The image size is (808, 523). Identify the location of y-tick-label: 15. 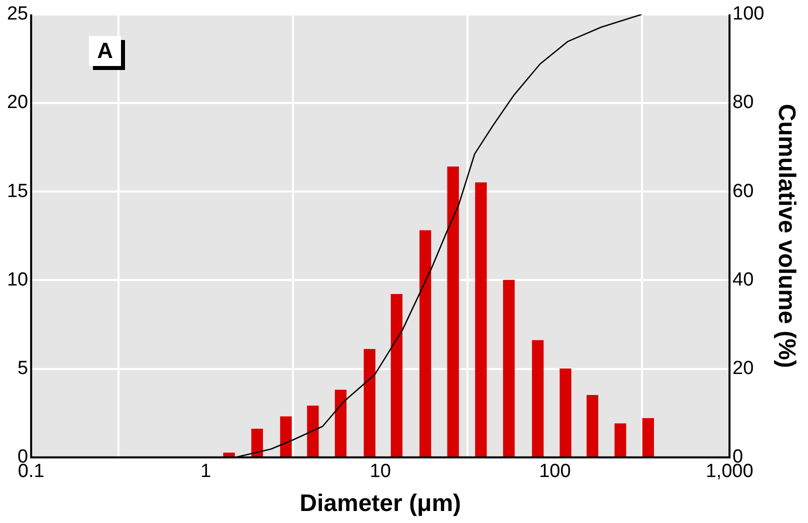
(17, 191).